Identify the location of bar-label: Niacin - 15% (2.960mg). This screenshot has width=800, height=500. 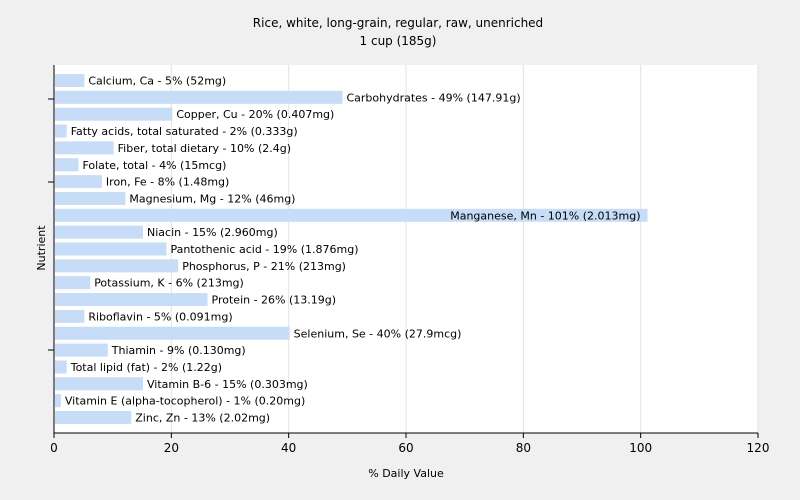
(212, 232).